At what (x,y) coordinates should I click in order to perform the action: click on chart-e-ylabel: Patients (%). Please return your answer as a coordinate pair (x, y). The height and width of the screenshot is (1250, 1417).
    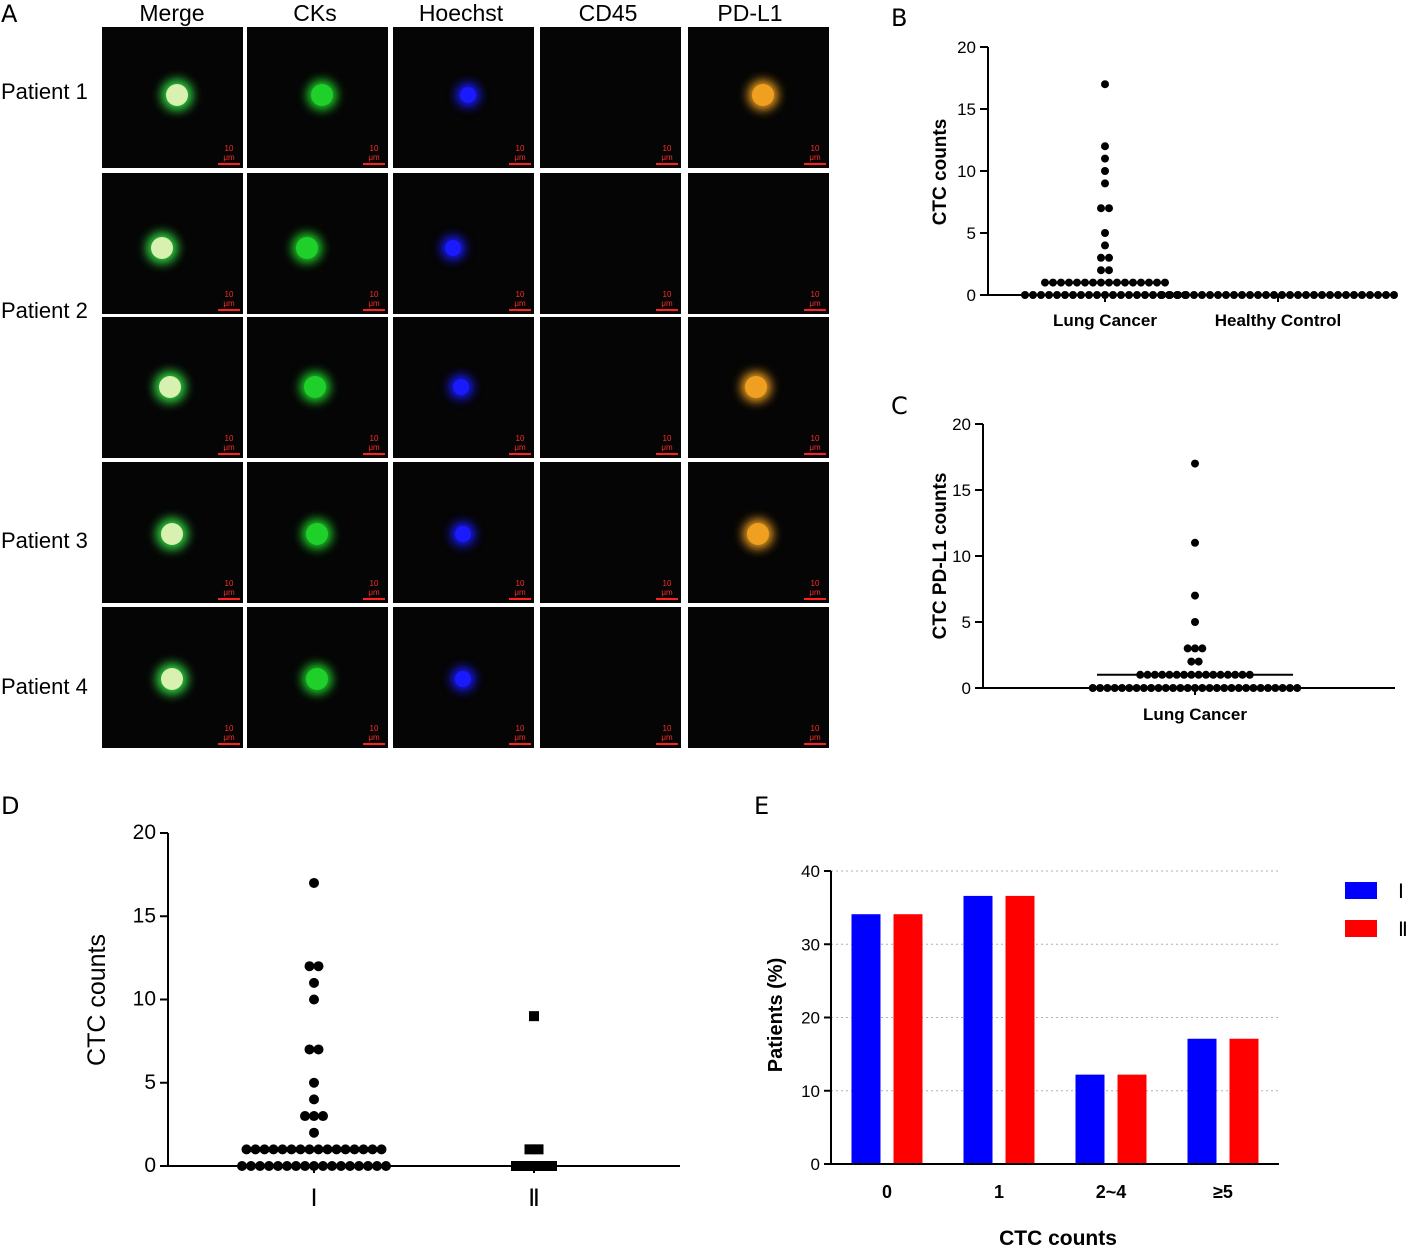
    Looking at the image, I should click on (776, 1015).